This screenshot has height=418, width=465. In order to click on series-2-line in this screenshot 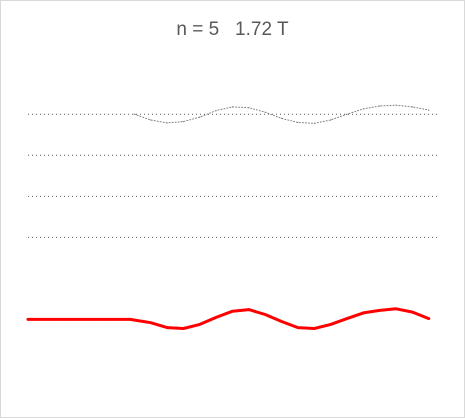, I will do `click(228, 318)`.